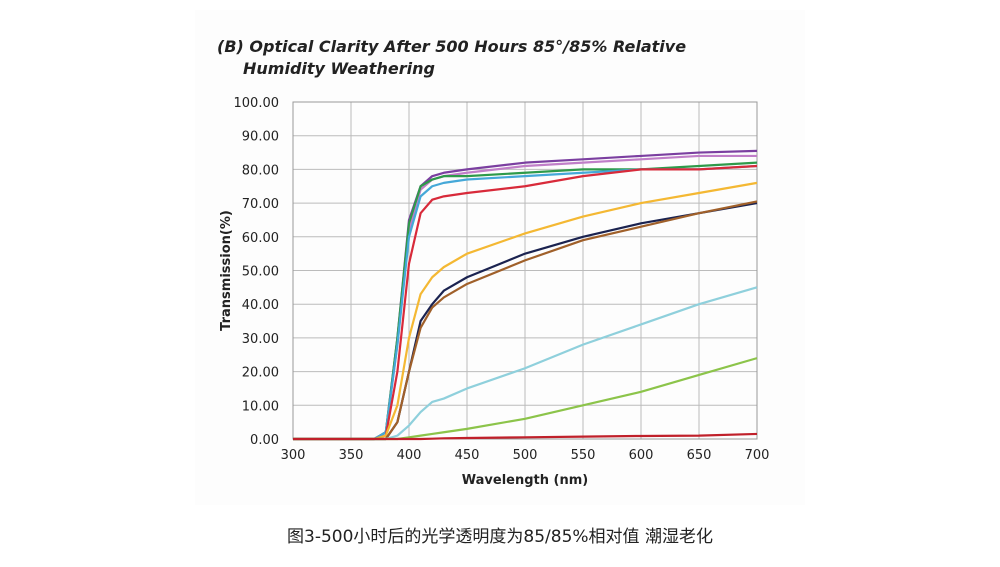  Describe the element at coordinates (525, 480) in the screenshot. I see `x-axis-label: Wavelength (nm)` at that location.